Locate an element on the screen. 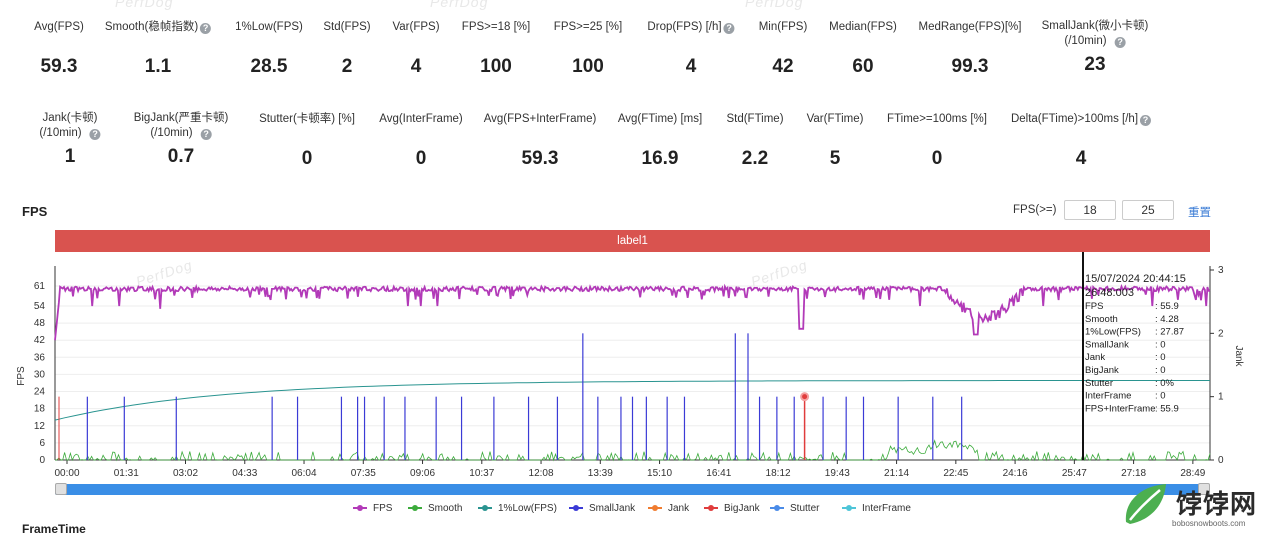  stat-tile: Avg(FPS) 59.3 is located at coordinates (59, 48).